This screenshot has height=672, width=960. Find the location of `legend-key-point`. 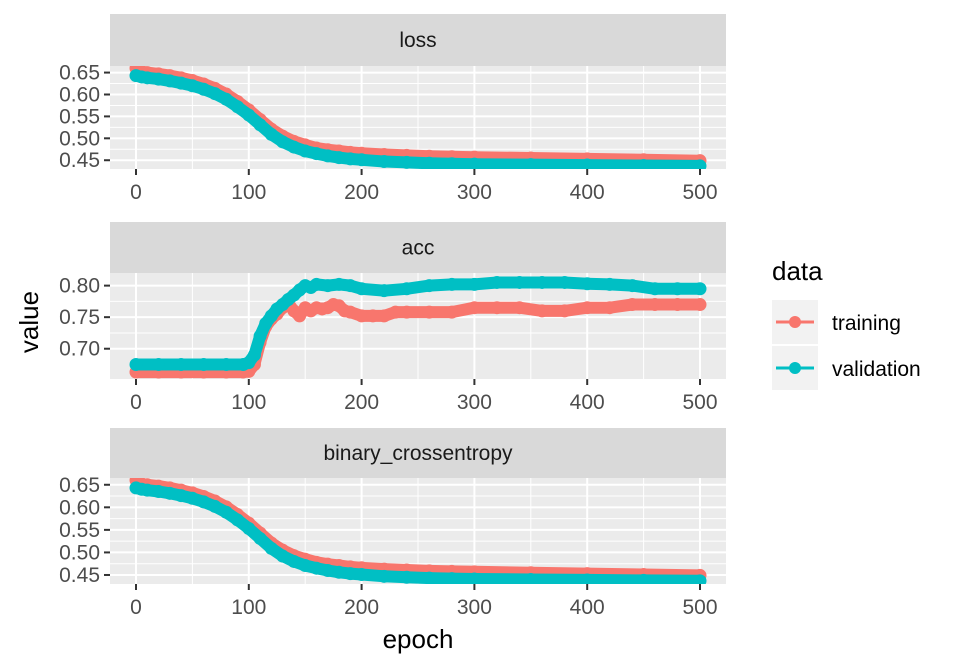

legend-key-point is located at coordinates (795, 368).